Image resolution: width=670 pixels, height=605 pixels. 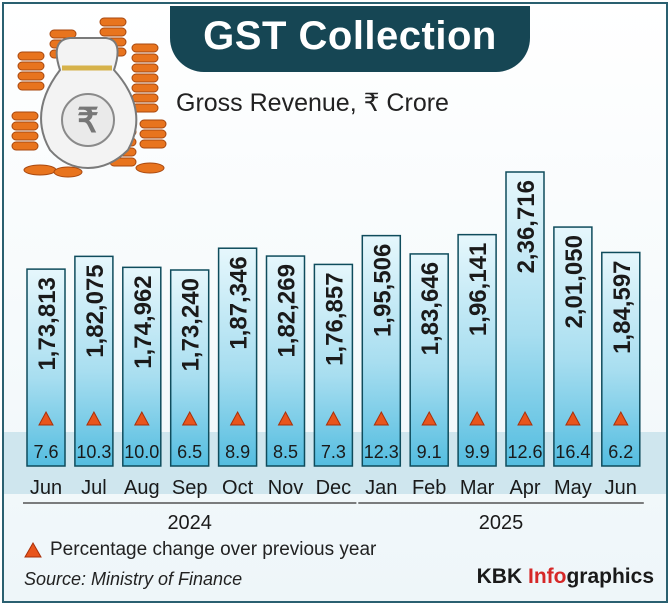 I want to click on bar-value-label: 1,95,506, so click(x=382, y=290).